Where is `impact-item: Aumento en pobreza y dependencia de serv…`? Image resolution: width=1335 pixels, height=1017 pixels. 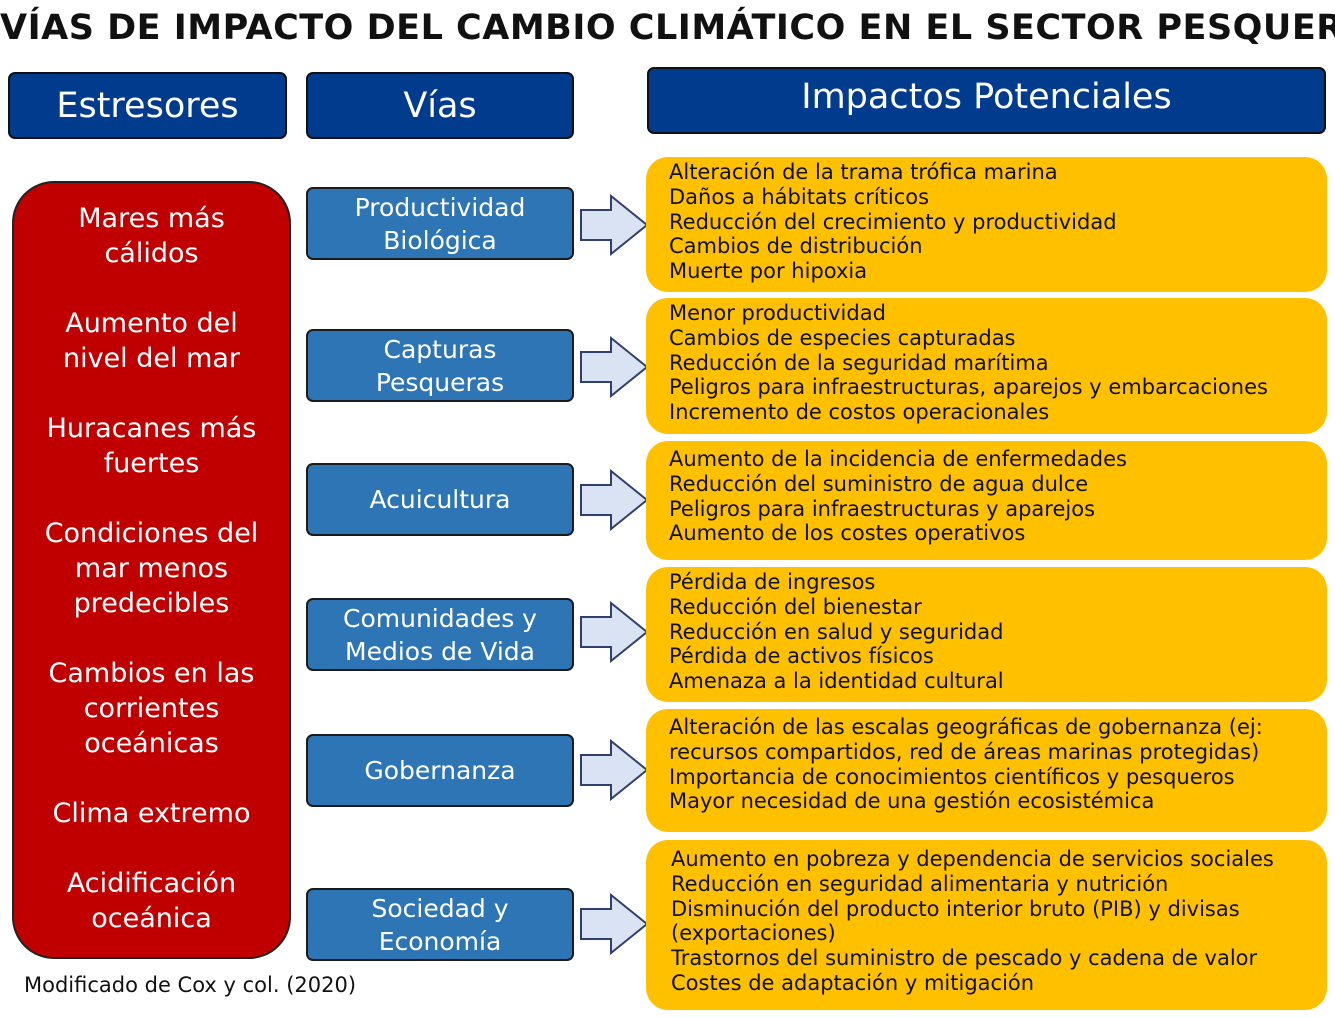 impact-item: Aumento en pobreza y dependencia de serv… is located at coordinates (972, 859).